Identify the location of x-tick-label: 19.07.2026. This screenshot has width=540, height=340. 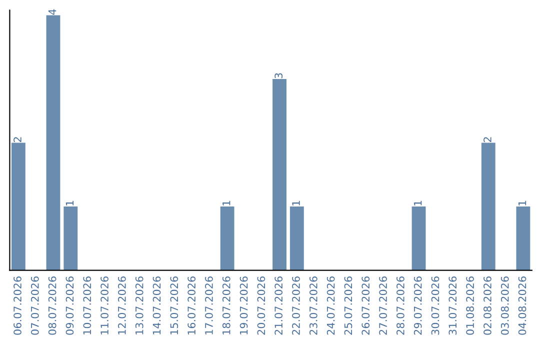
(244, 305).